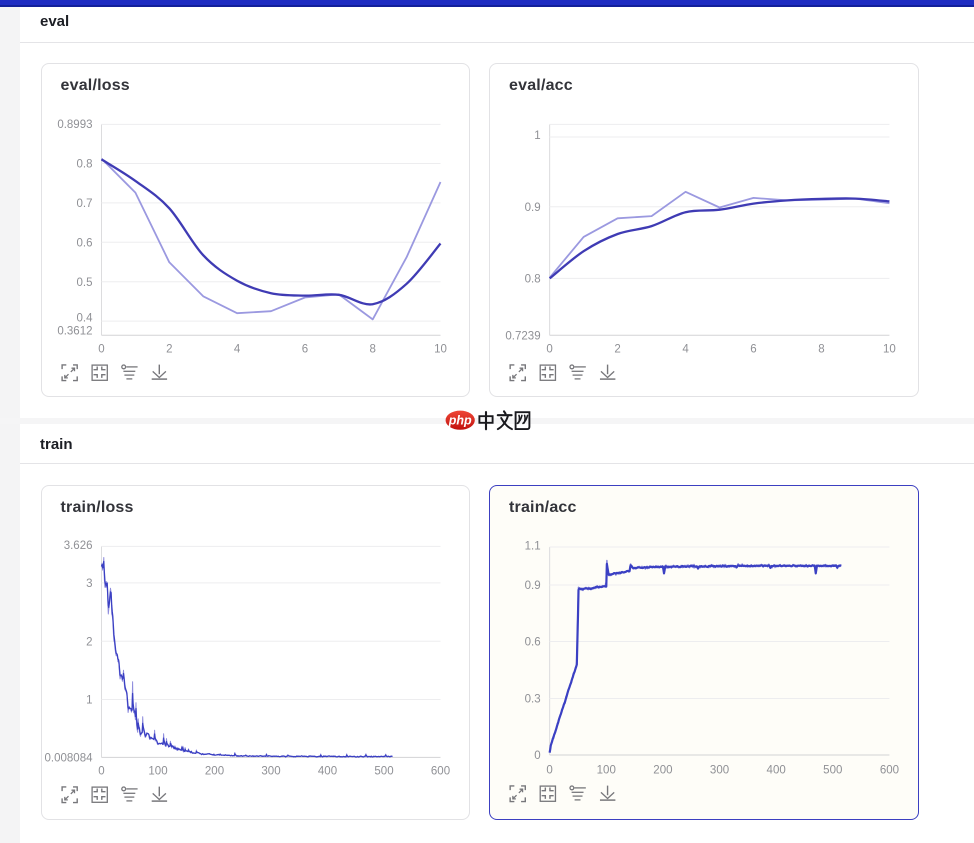 This screenshot has height=843, width=974. What do you see at coordinates (74, 331) in the screenshot?
I see `svg-text: 0.3612` at bounding box center [74, 331].